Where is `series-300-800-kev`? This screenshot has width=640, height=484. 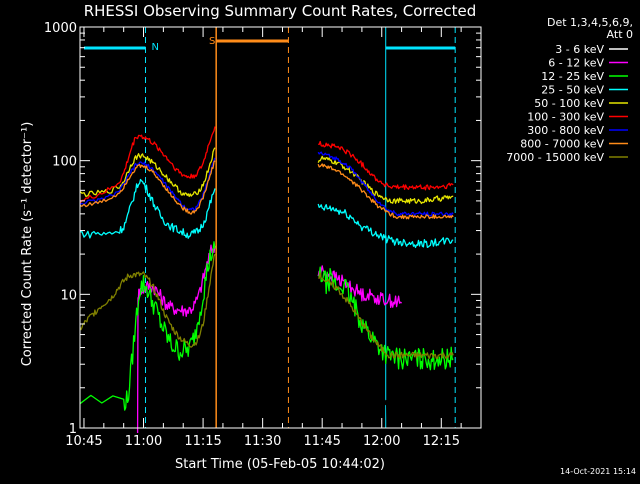 series-300-800-kev is located at coordinates (266, 184).